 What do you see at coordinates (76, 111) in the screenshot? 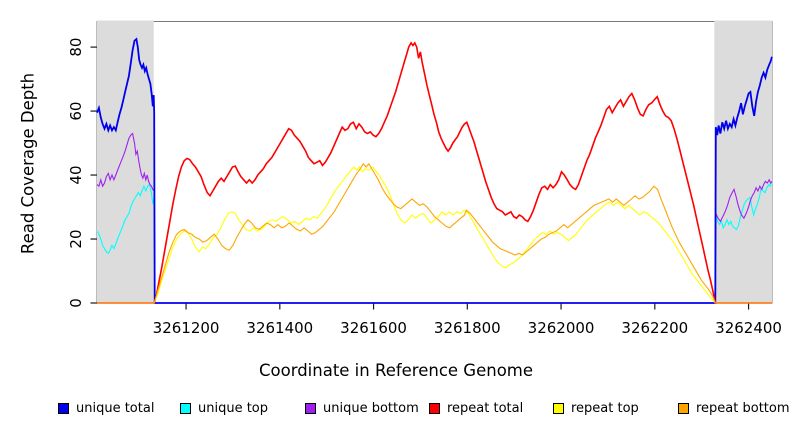
I see `y-tick-label: 60` at bounding box center [76, 111].